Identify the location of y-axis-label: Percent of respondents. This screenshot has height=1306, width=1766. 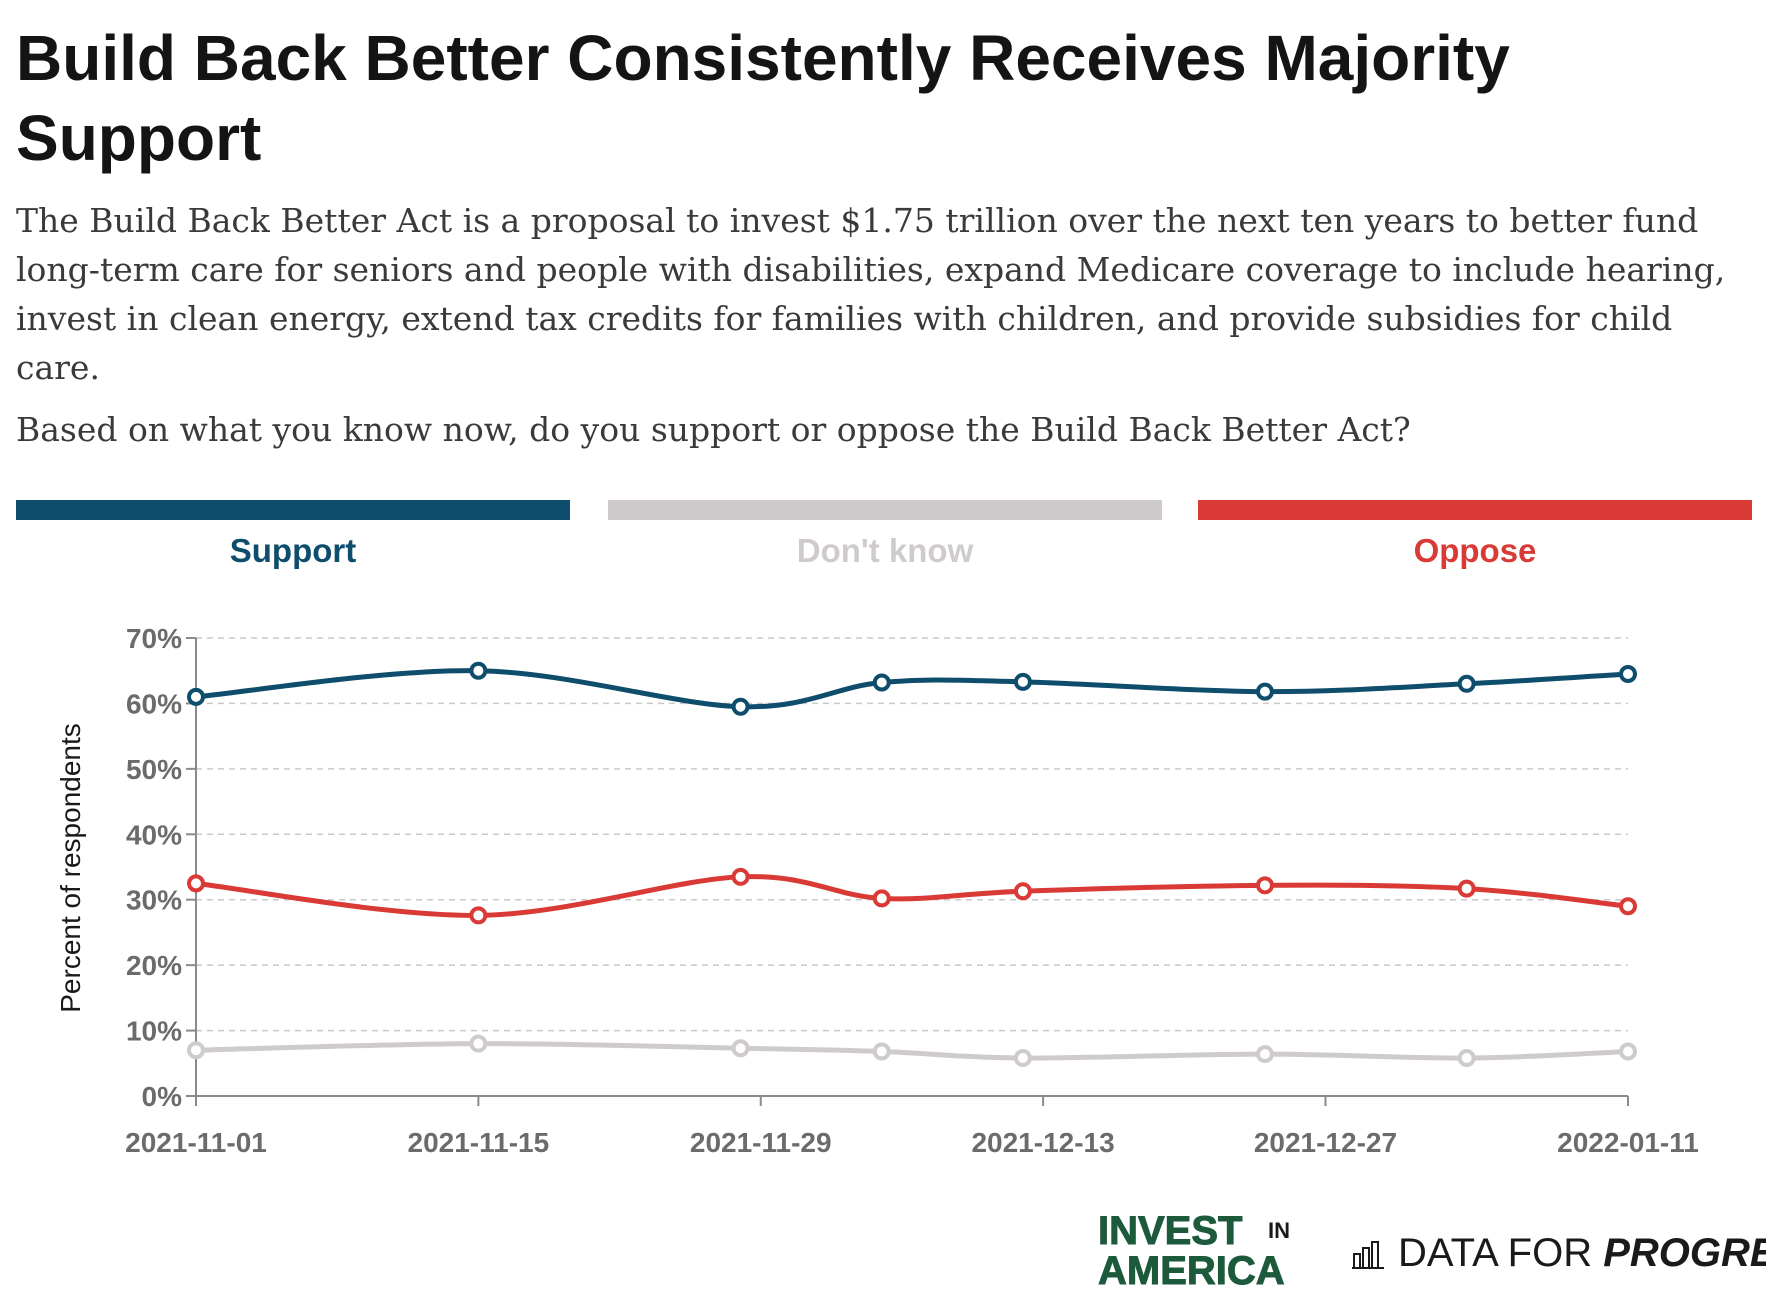
(70, 868).